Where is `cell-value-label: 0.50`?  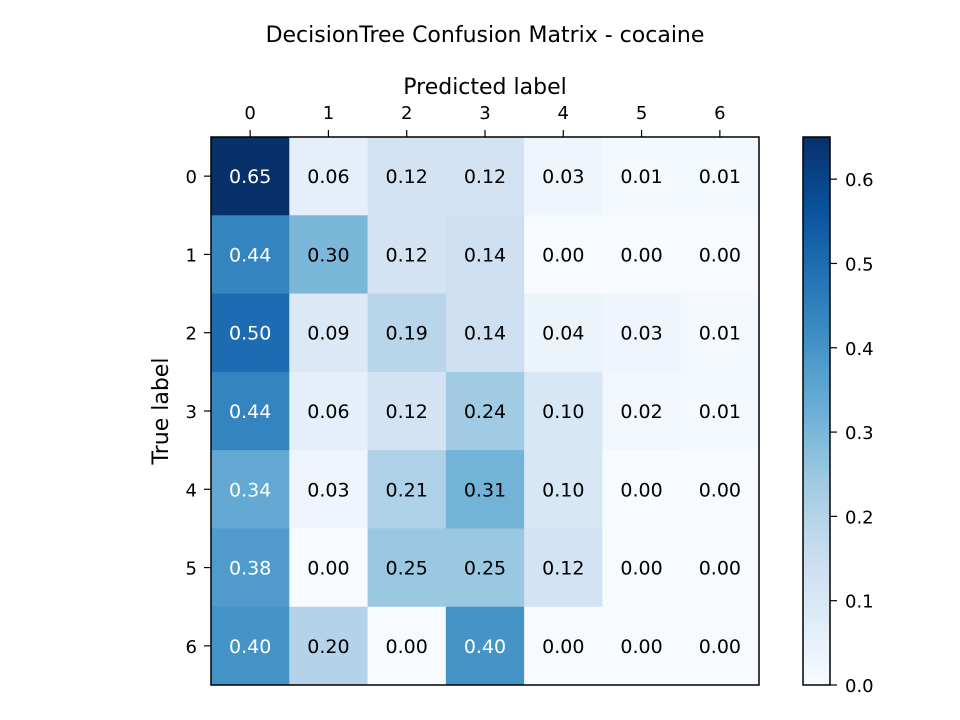
cell-value-label: 0.50 is located at coordinates (250, 334).